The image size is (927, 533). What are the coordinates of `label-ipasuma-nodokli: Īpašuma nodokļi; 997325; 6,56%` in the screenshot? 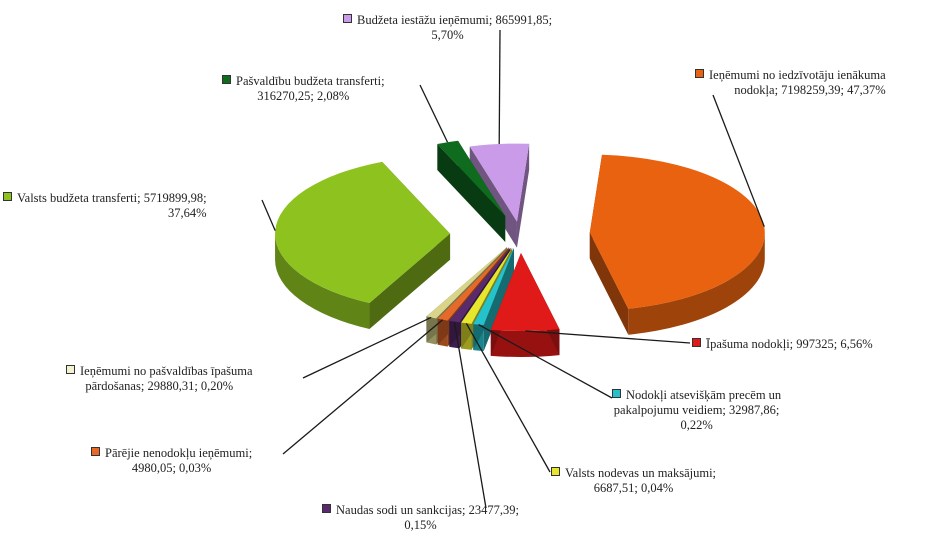 It's located at (782, 344).